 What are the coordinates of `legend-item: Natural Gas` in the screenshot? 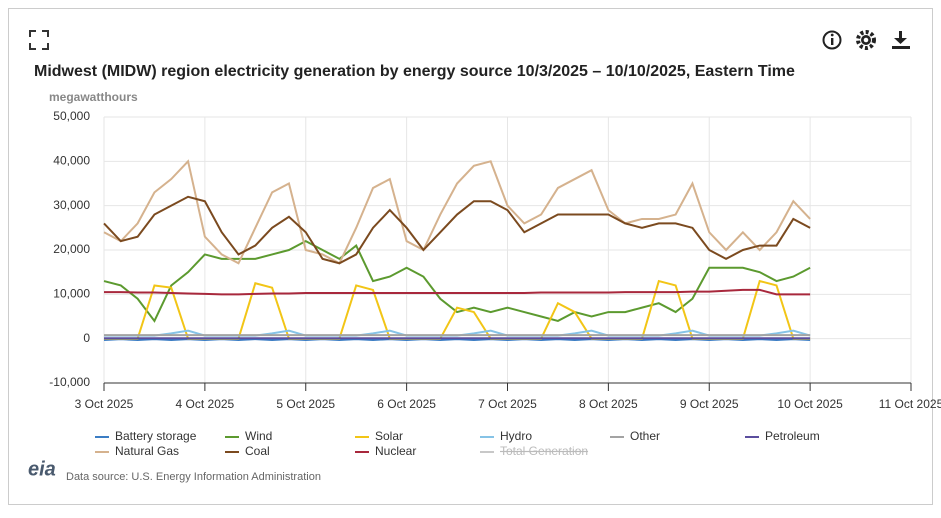 It's located at (137, 451).